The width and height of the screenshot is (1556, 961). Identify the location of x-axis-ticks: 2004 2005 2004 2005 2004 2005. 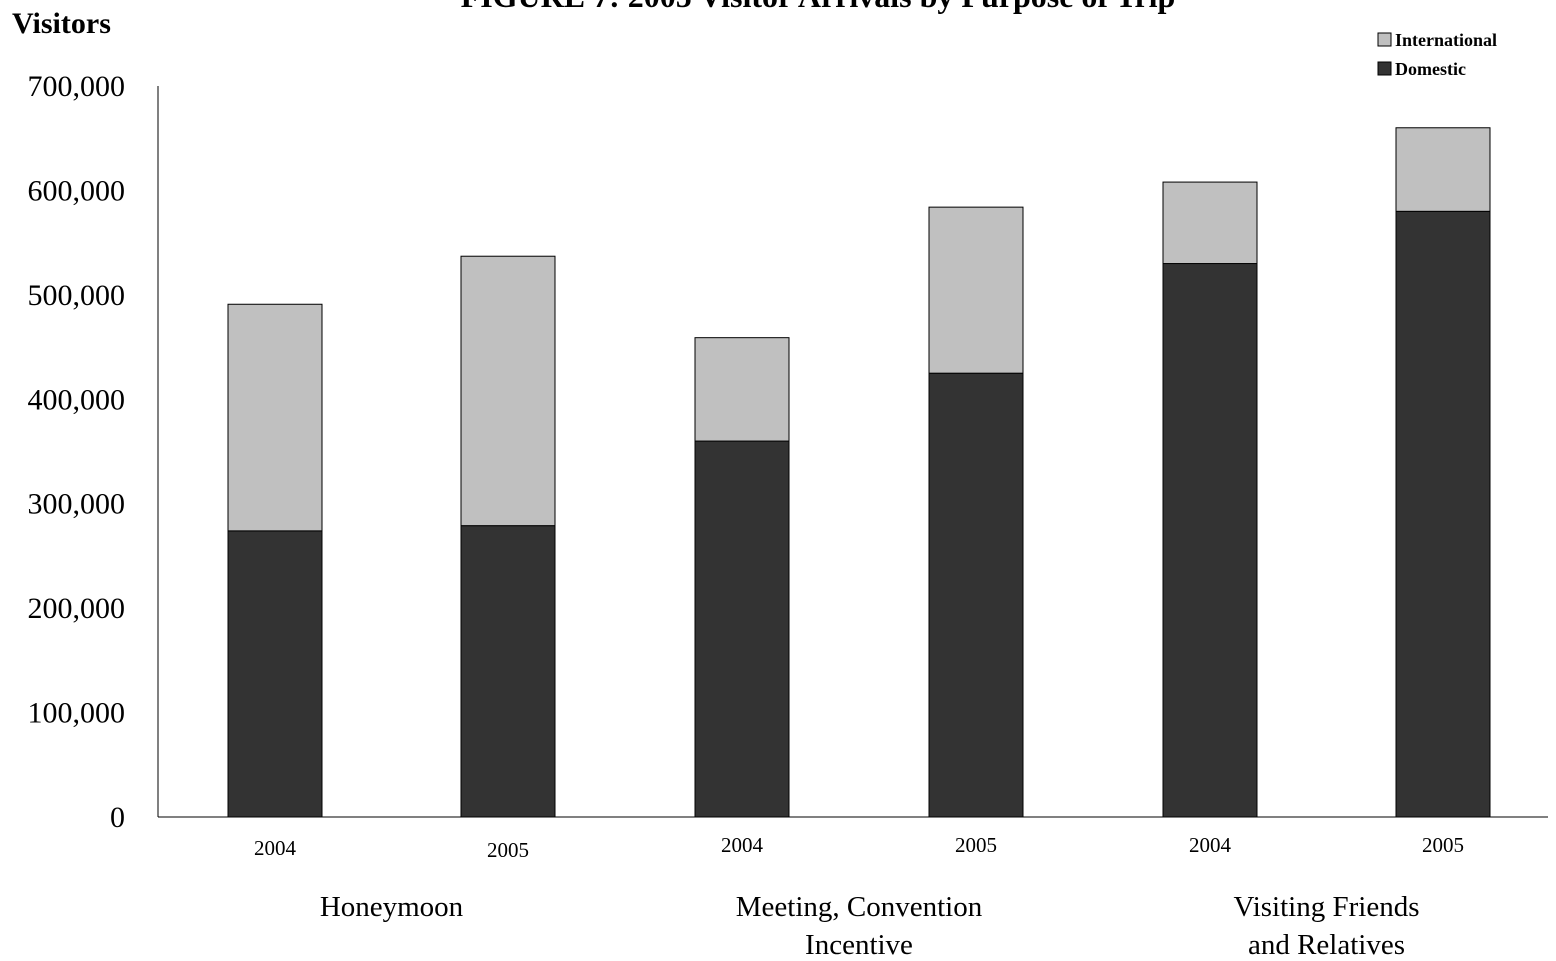
(859, 847).